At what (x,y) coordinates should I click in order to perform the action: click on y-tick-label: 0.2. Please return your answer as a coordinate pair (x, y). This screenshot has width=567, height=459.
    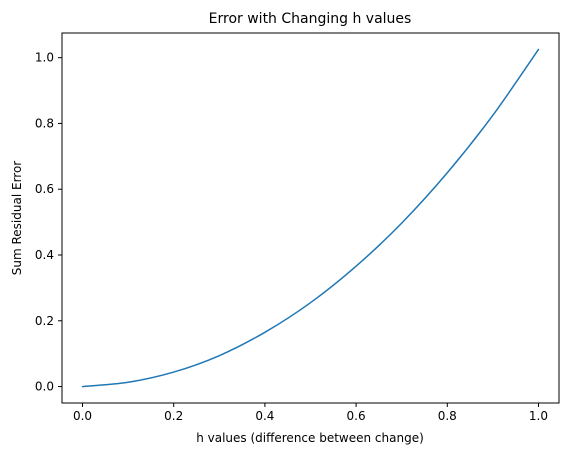
    Looking at the image, I should click on (44, 321).